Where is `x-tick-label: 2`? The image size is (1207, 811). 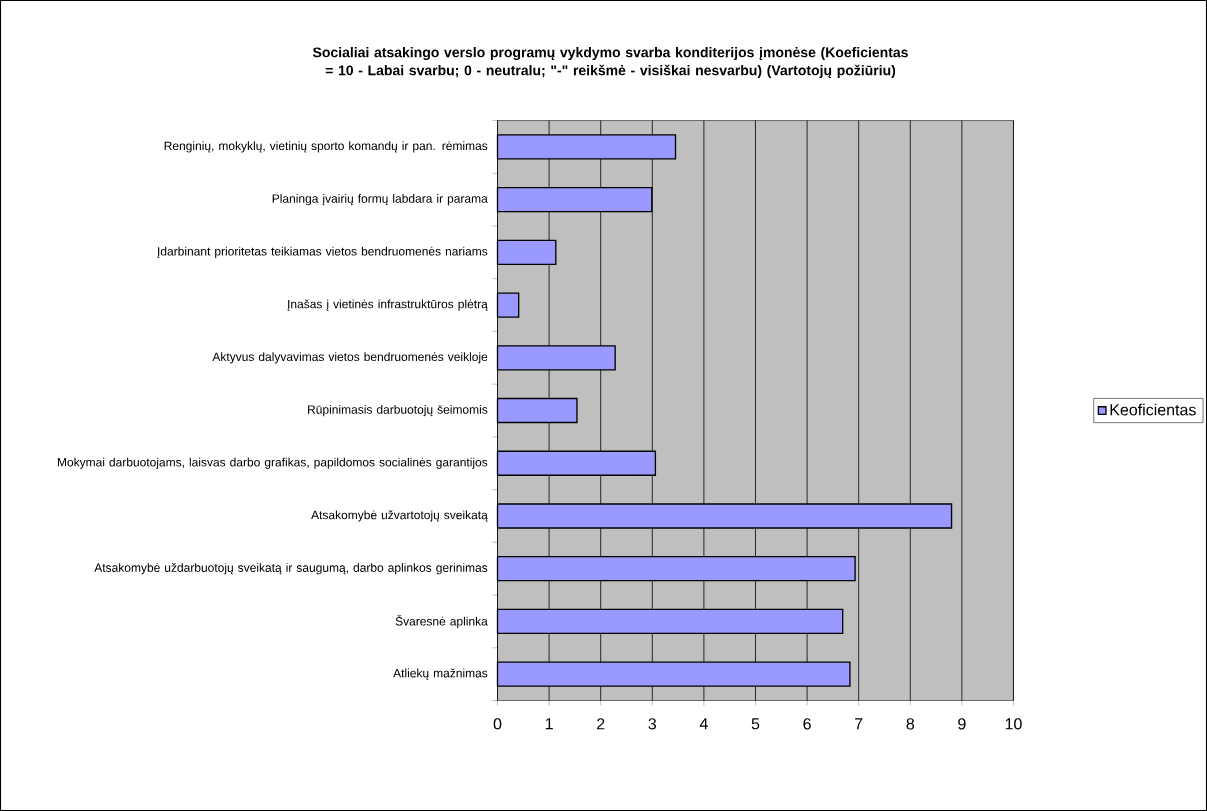 x-tick-label: 2 is located at coordinates (601, 724).